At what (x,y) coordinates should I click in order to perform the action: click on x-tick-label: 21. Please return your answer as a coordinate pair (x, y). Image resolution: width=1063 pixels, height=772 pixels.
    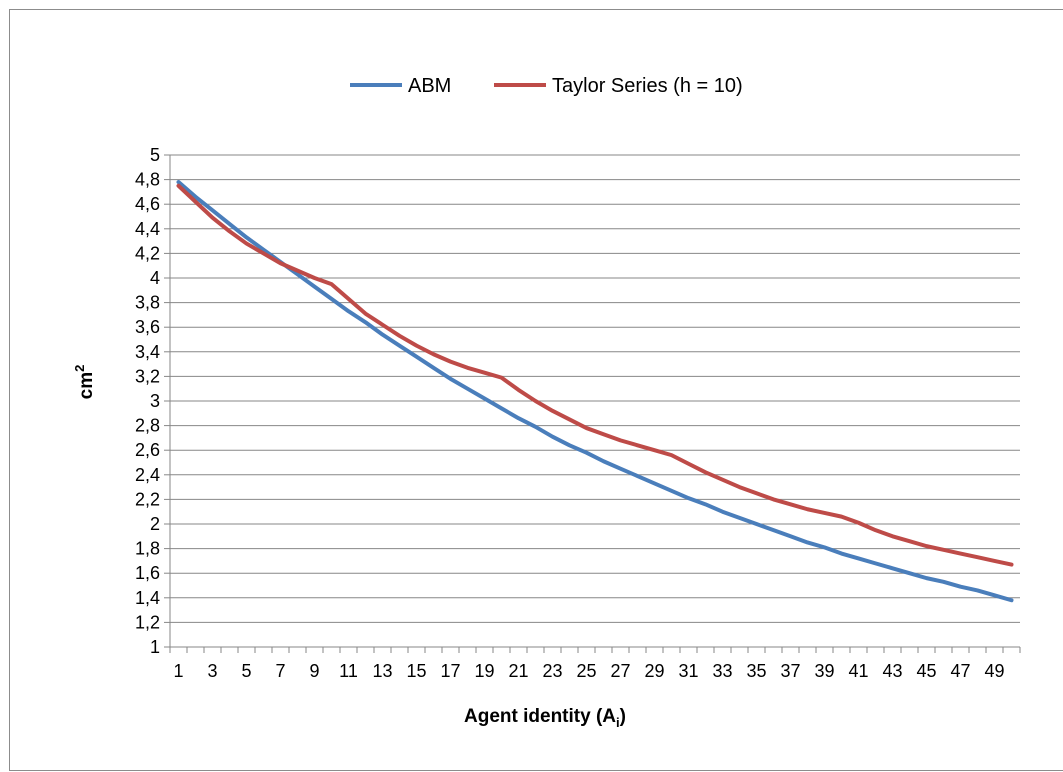
    Looking at the image, I should click on (518, 671).